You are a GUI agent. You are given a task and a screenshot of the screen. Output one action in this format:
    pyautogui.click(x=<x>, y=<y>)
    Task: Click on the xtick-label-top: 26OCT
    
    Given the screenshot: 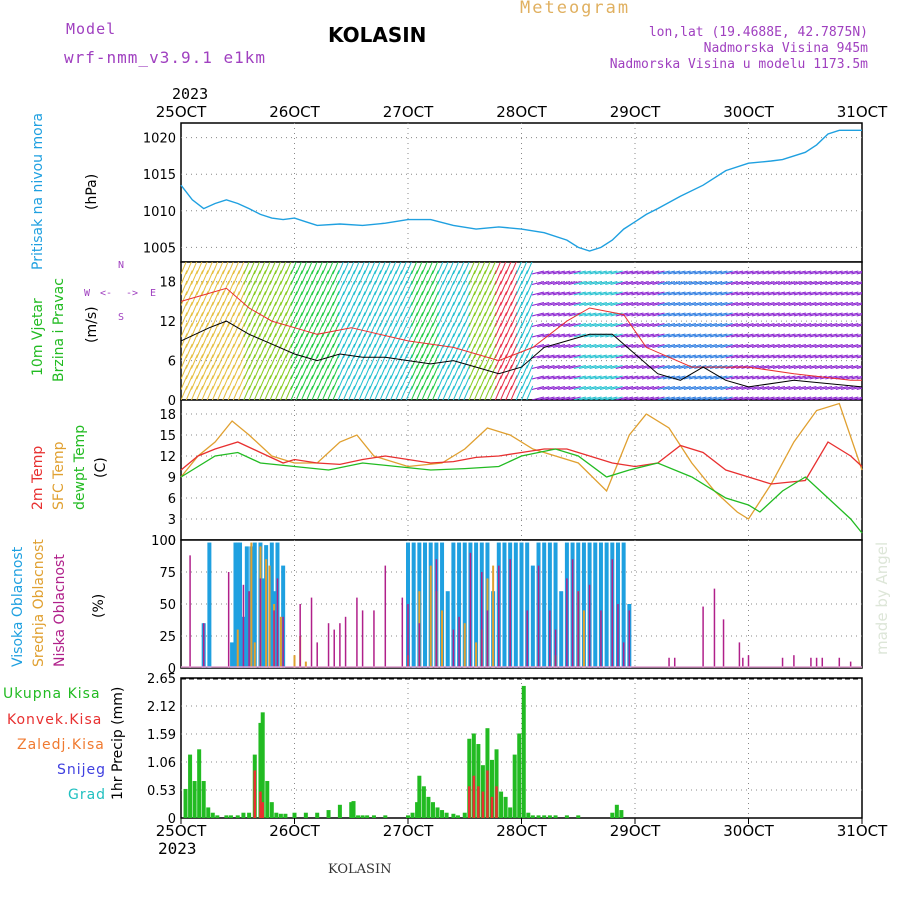 What is the action you would take?
    pyautogui.click(x=294, y=112)
    